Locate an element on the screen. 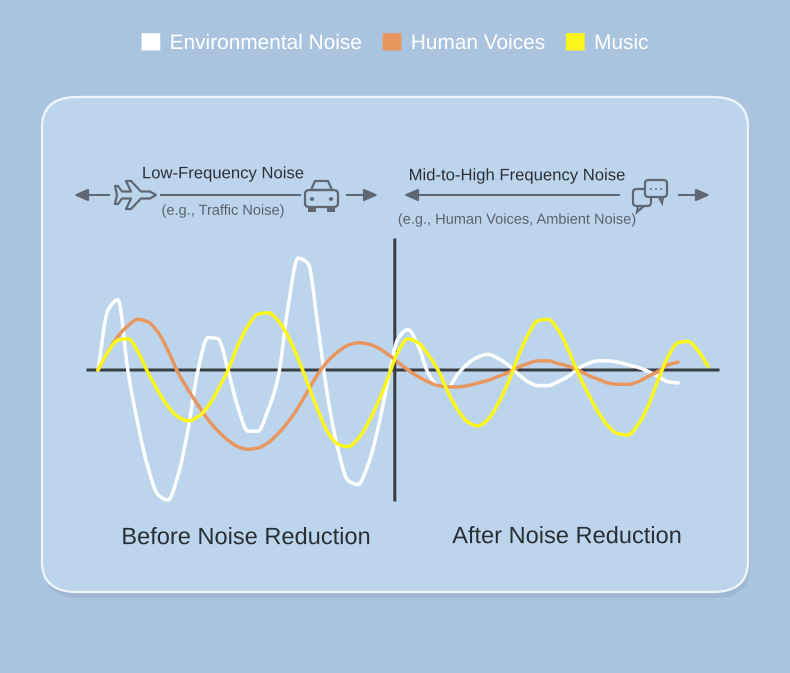 This screenshot has width=790, height=673. text: After Noise Reduction is located at coordinates (566, 535).